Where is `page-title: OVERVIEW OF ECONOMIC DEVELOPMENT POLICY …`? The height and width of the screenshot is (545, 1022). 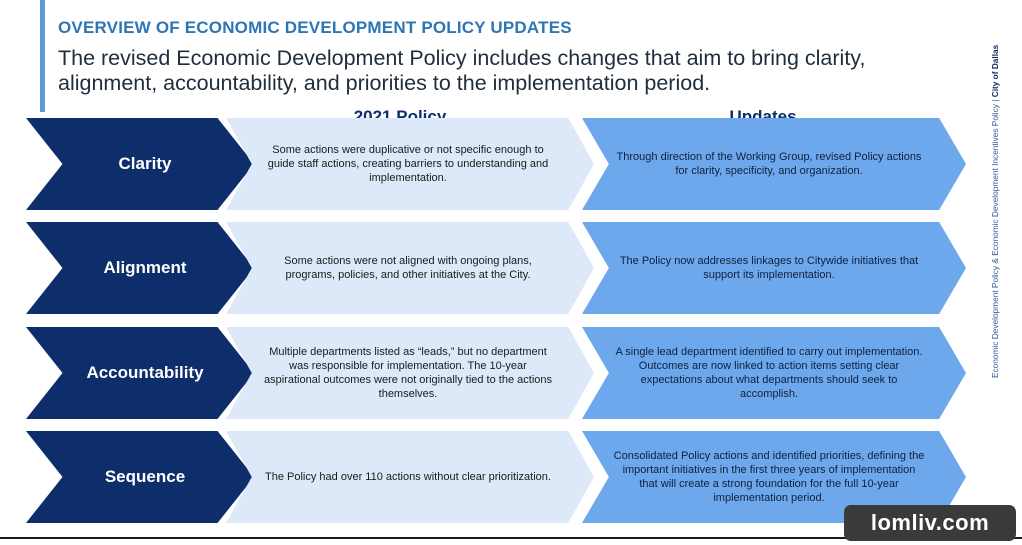 page-title: OVERVIEW OF ECONOMIC DEVELOPMENT POLICY … is located at coordinates (315, 27).